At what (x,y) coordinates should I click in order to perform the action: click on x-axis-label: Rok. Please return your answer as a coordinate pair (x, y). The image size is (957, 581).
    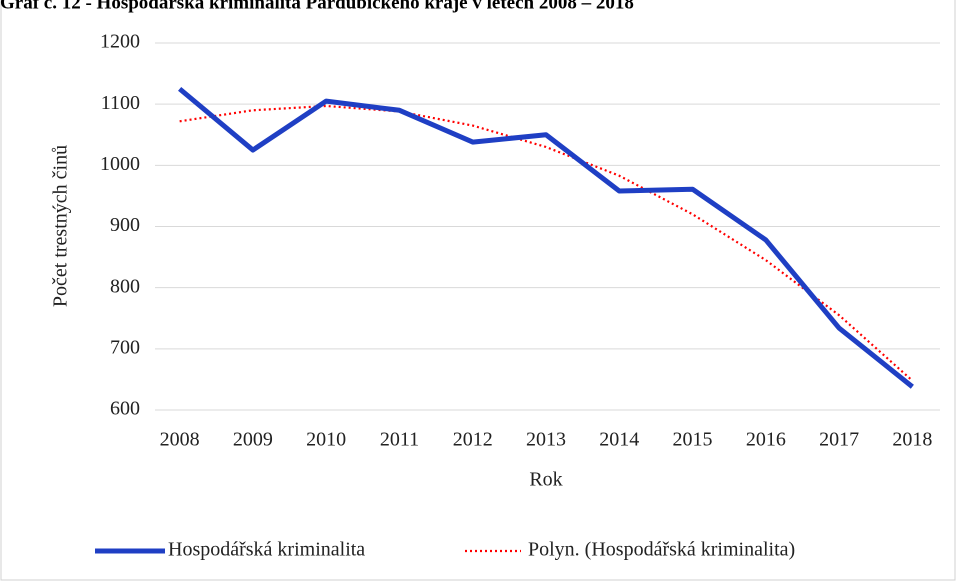
    Looking at the image, I should click on (545, 480).